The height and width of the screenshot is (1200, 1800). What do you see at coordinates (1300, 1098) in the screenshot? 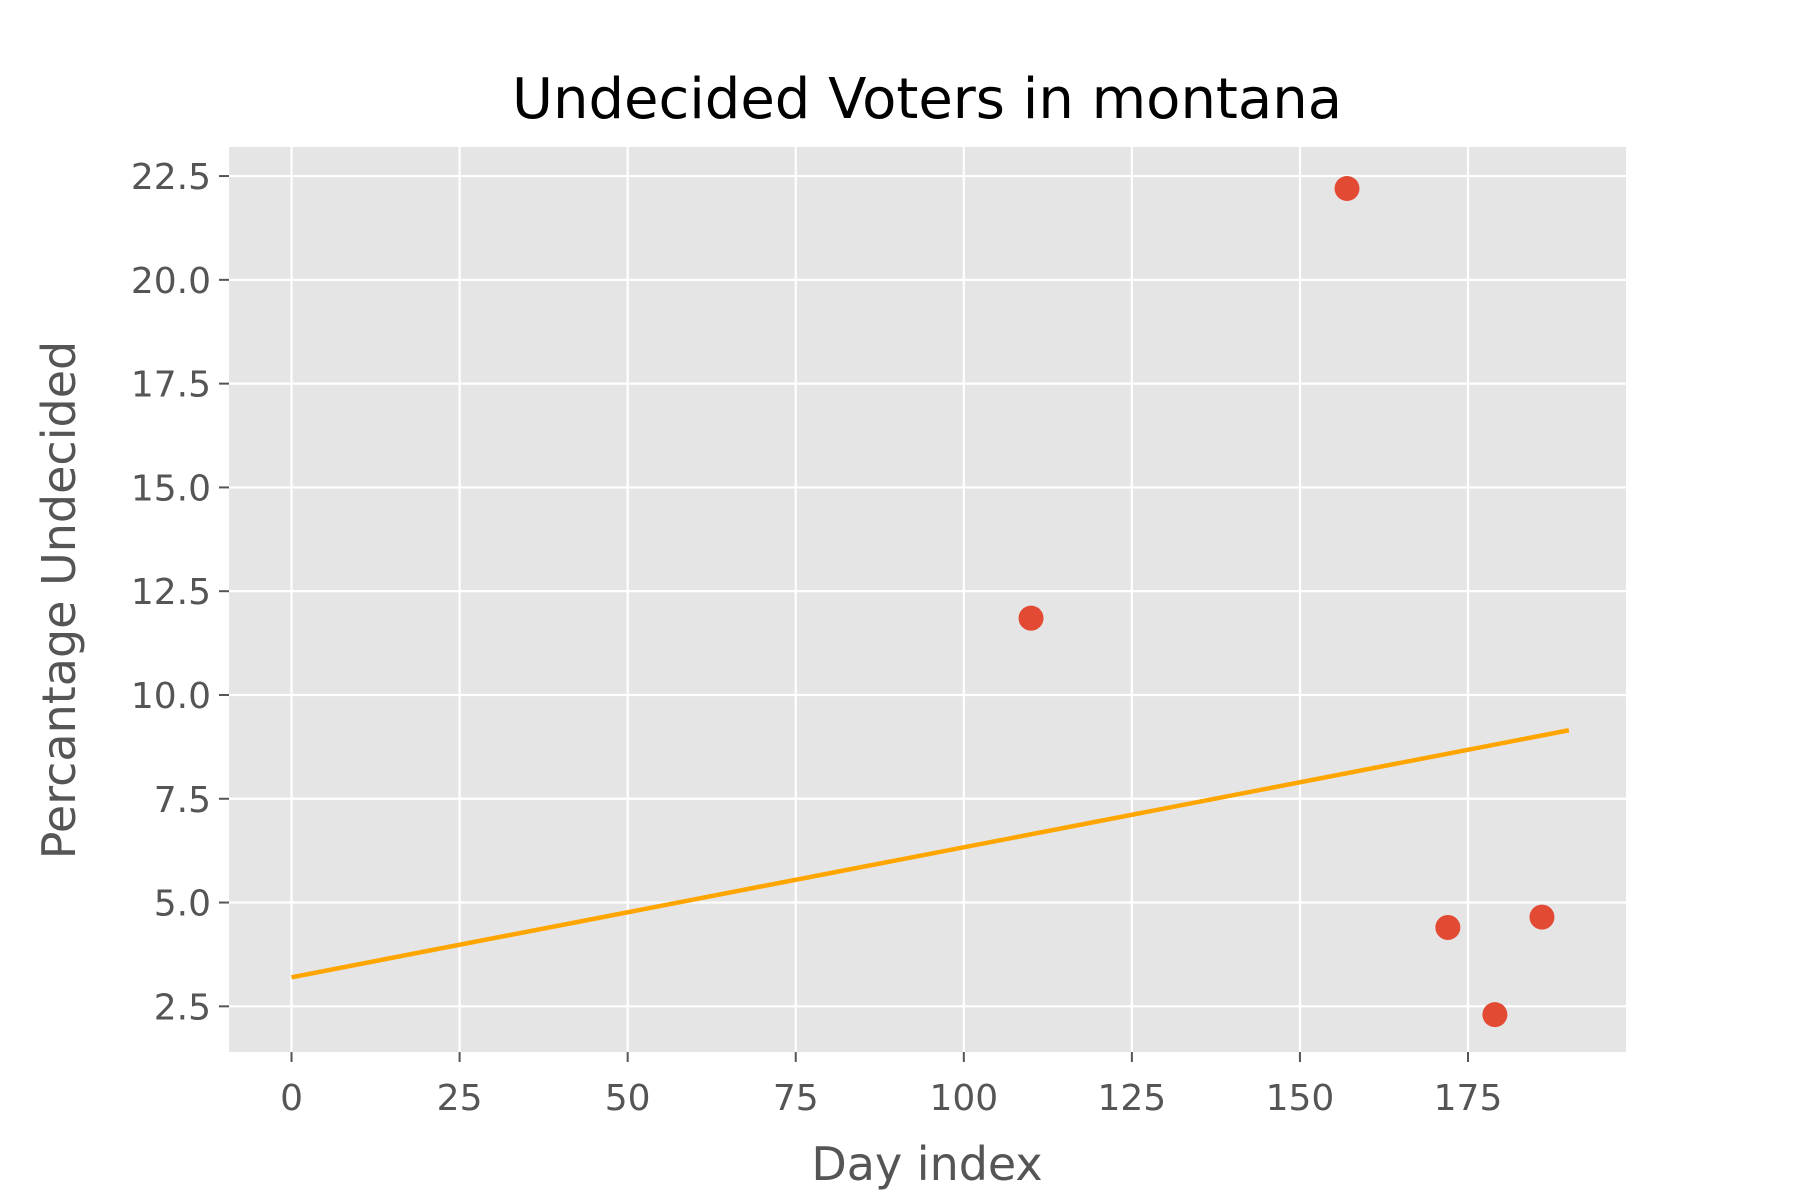
I see `x-tick-label: 150` at bounding box center [1300, 1098].